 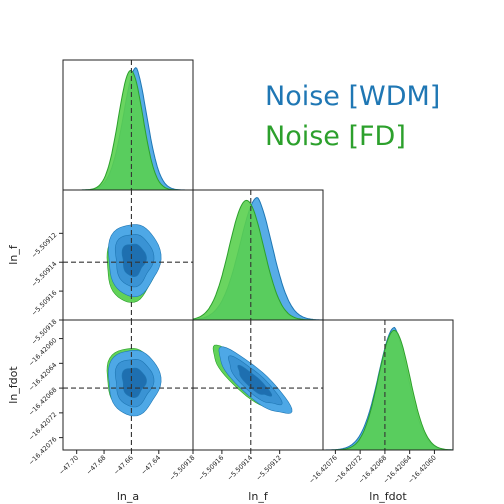 I want to click on x-tick-label: −5.50916, so click(x=211, y=468).